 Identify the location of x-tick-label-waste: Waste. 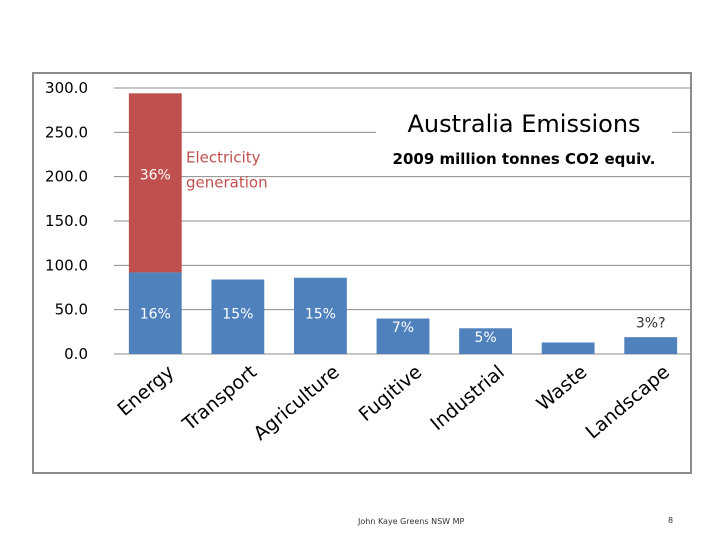
(562, 388).